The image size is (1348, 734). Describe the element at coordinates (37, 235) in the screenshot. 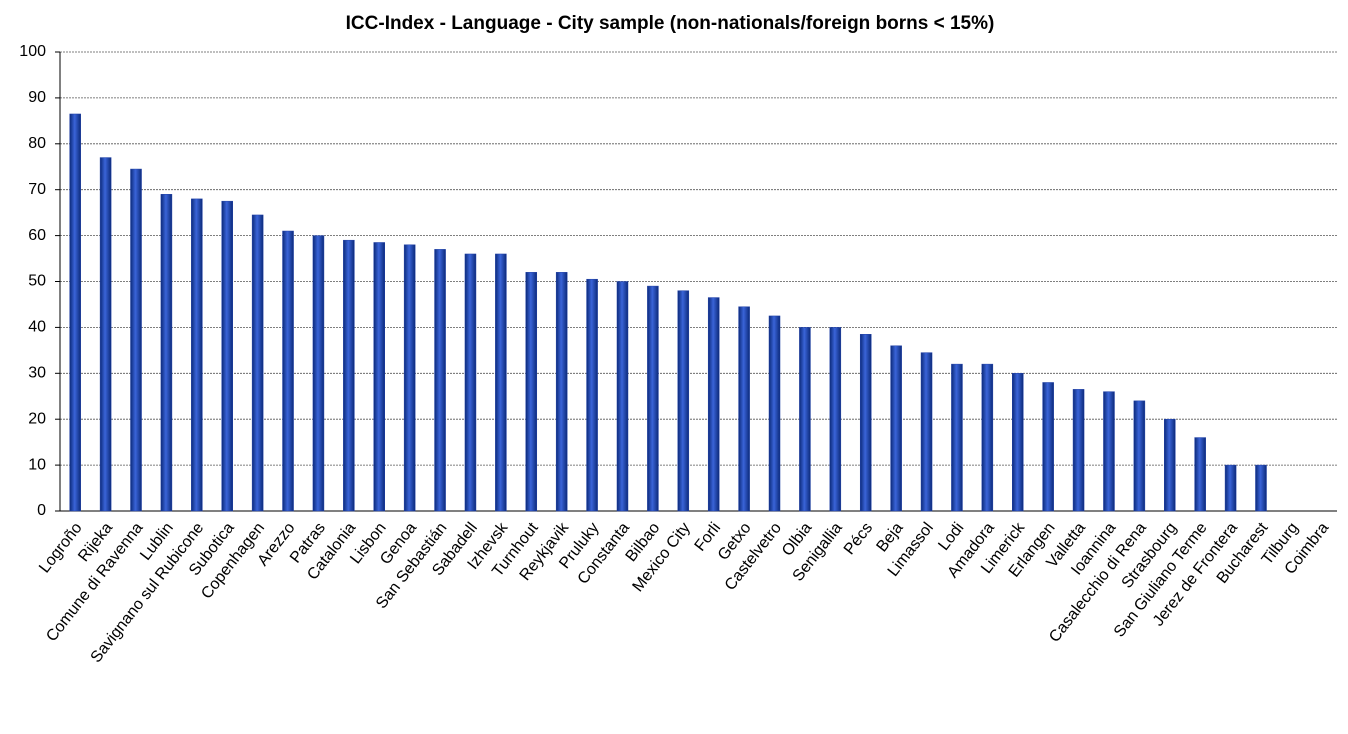

I see `y-tick-label: 60` at that location.